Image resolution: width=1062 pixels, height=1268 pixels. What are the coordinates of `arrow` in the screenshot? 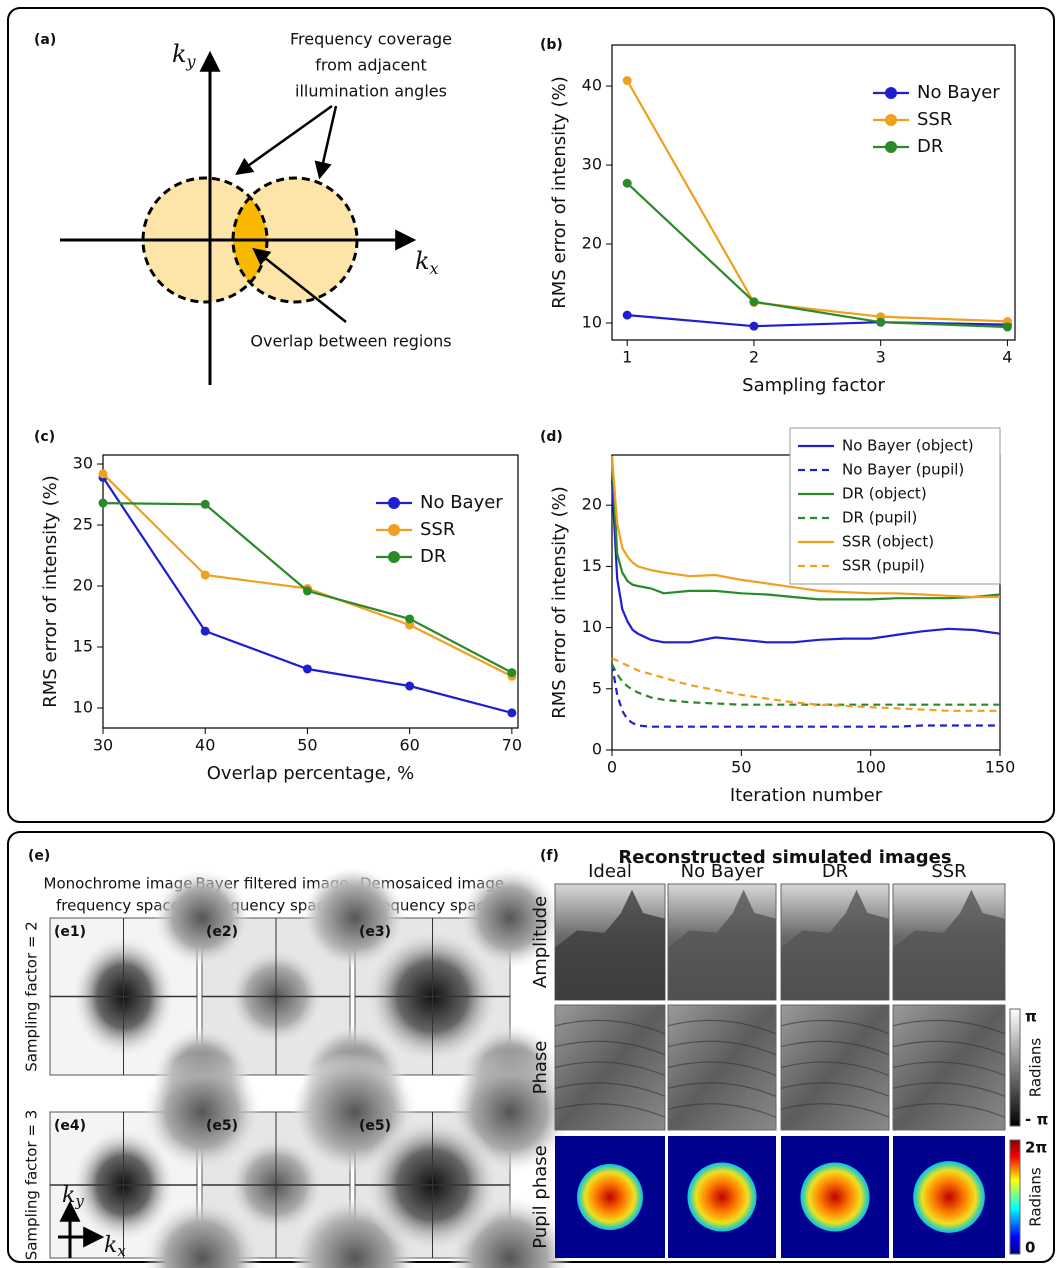 It's located at (326, 142).